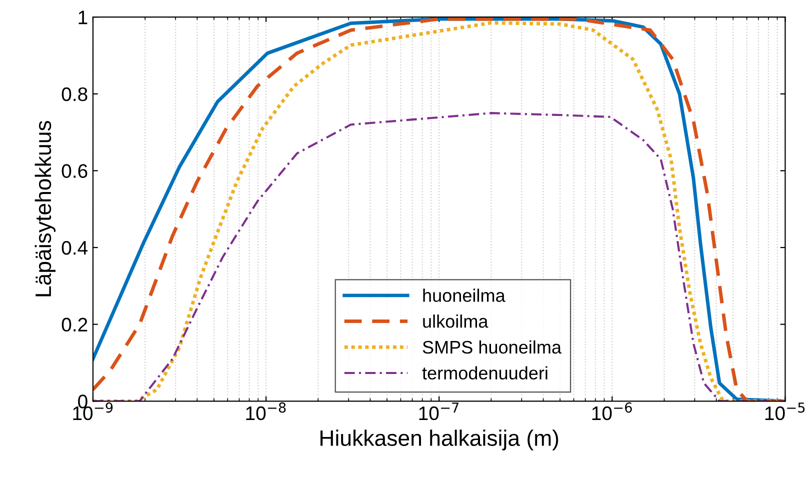  I want to click on legend-label: termodenuuderi, so click(485, 373).